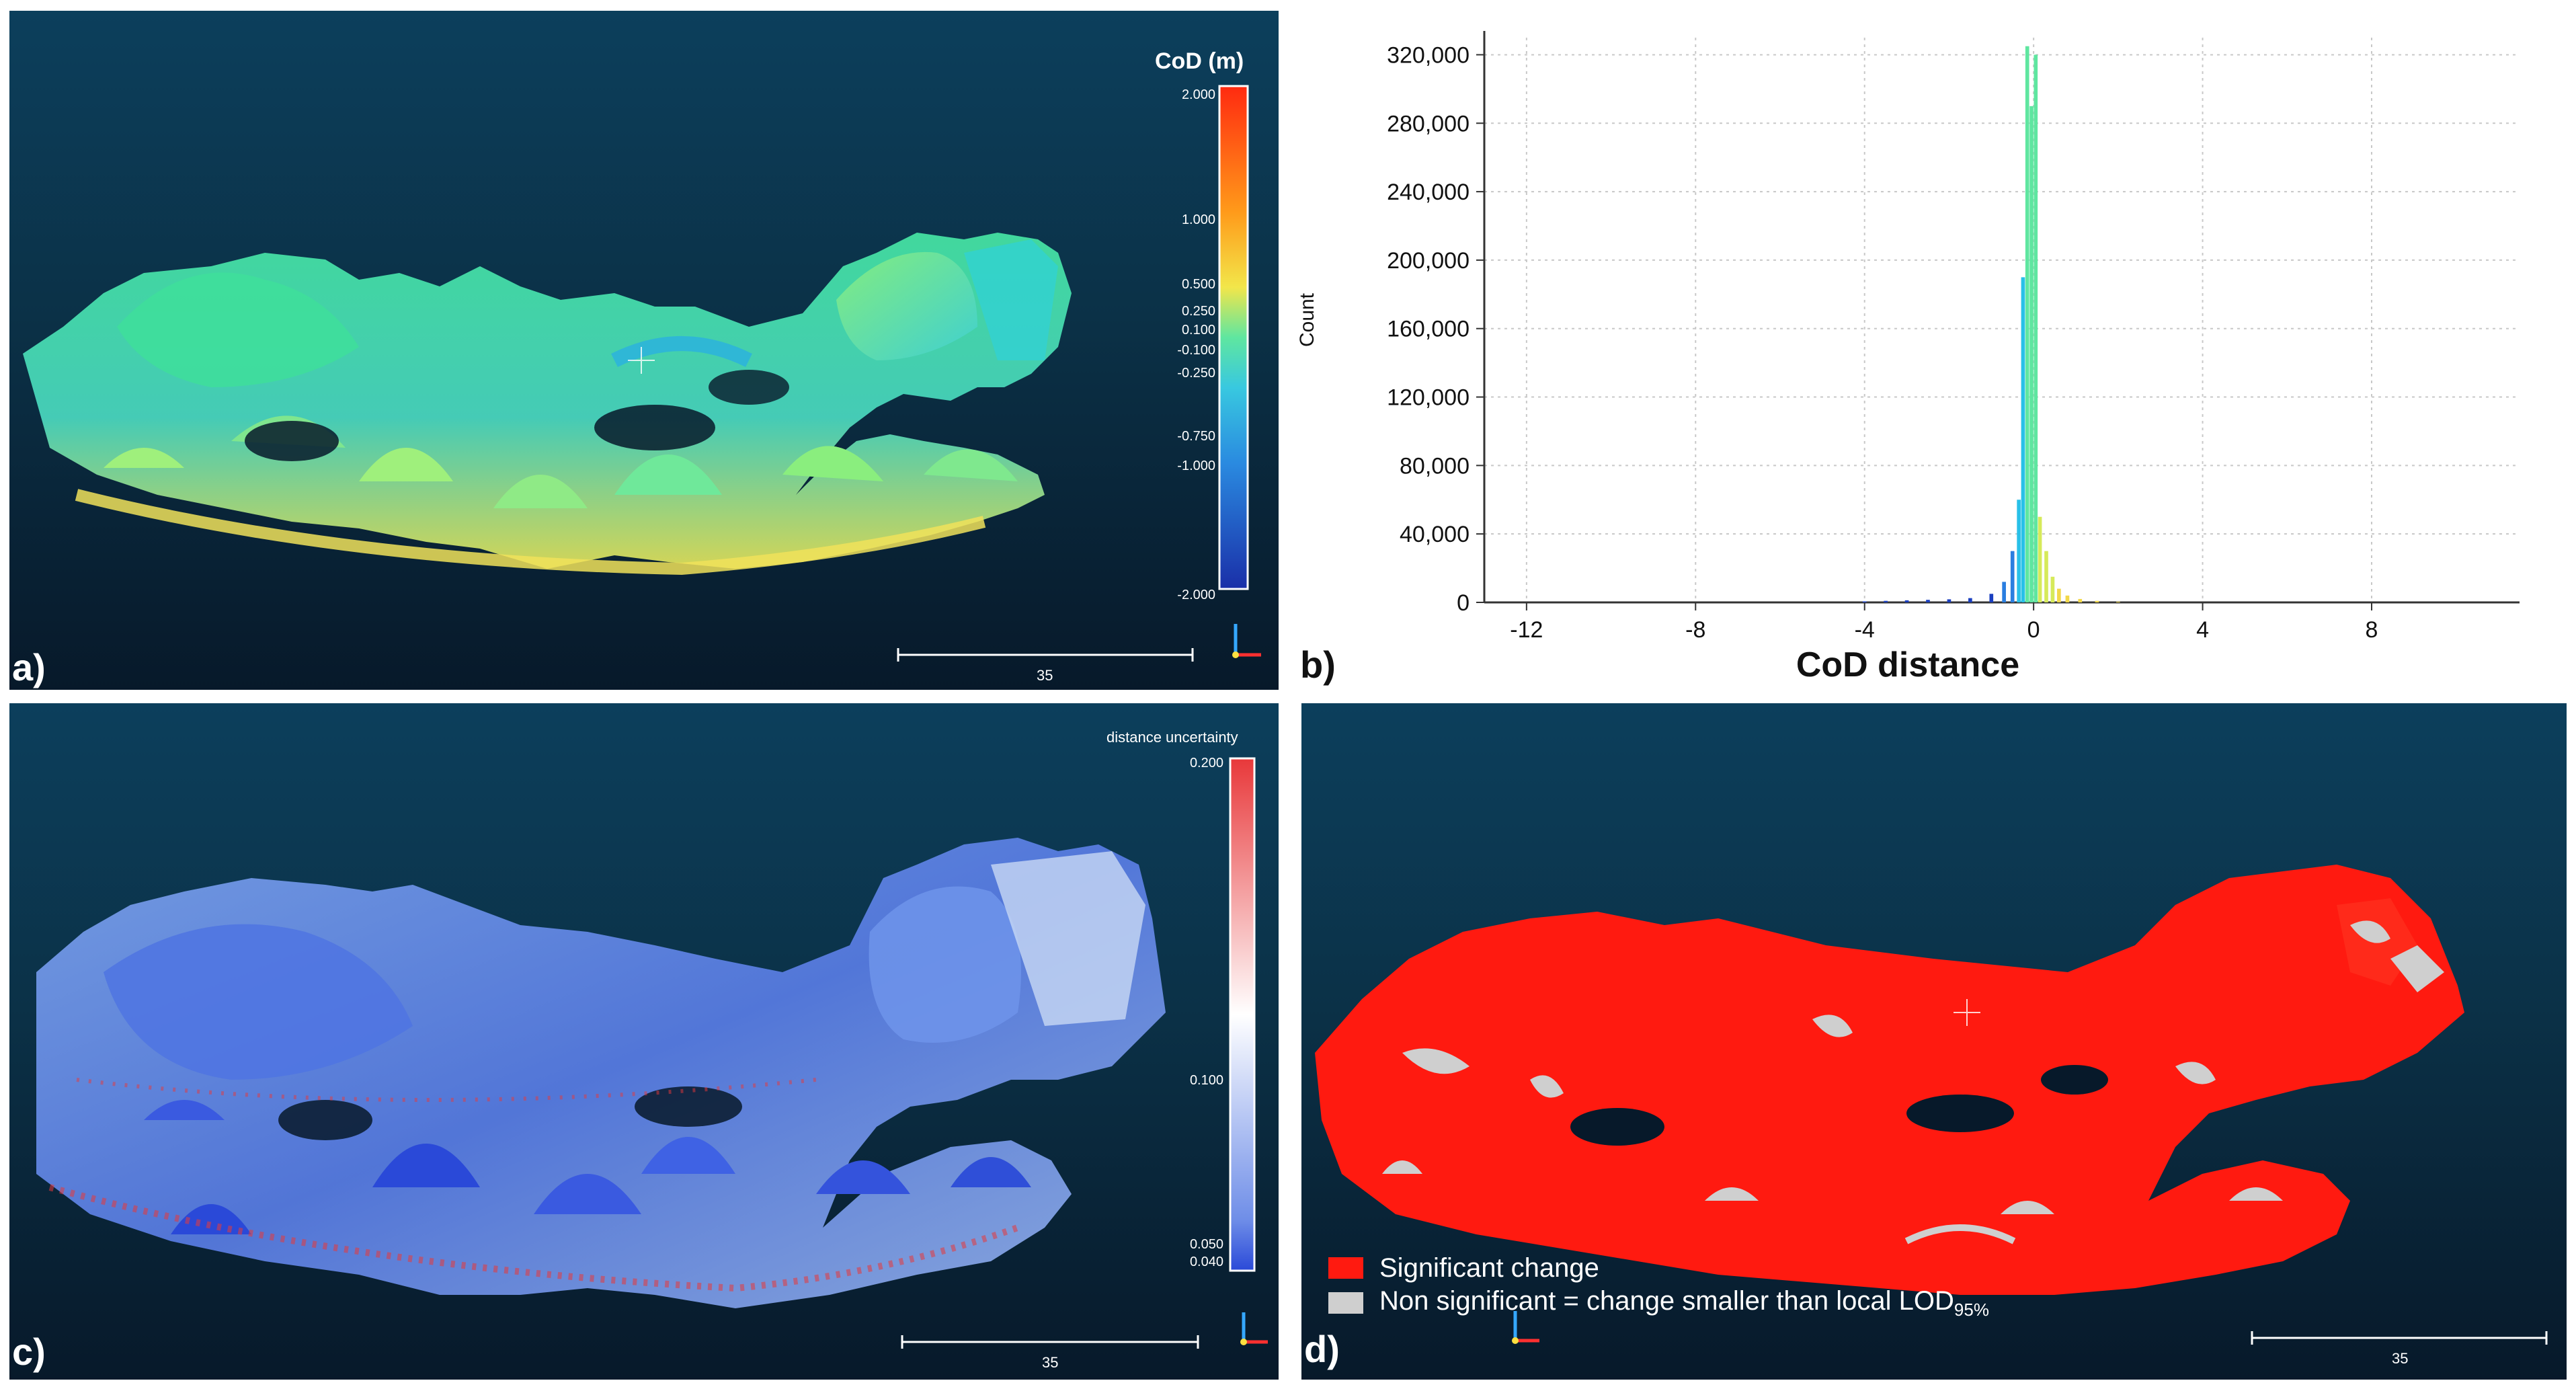  I want to click on legend-swatch-significant, so click(1345, 1268).